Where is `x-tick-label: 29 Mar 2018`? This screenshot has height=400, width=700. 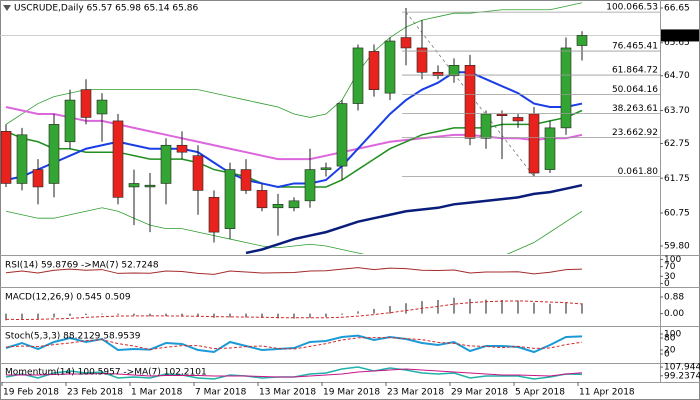 x-tick-label: 29 Mar 2018 is located at coordinates (479, 393).